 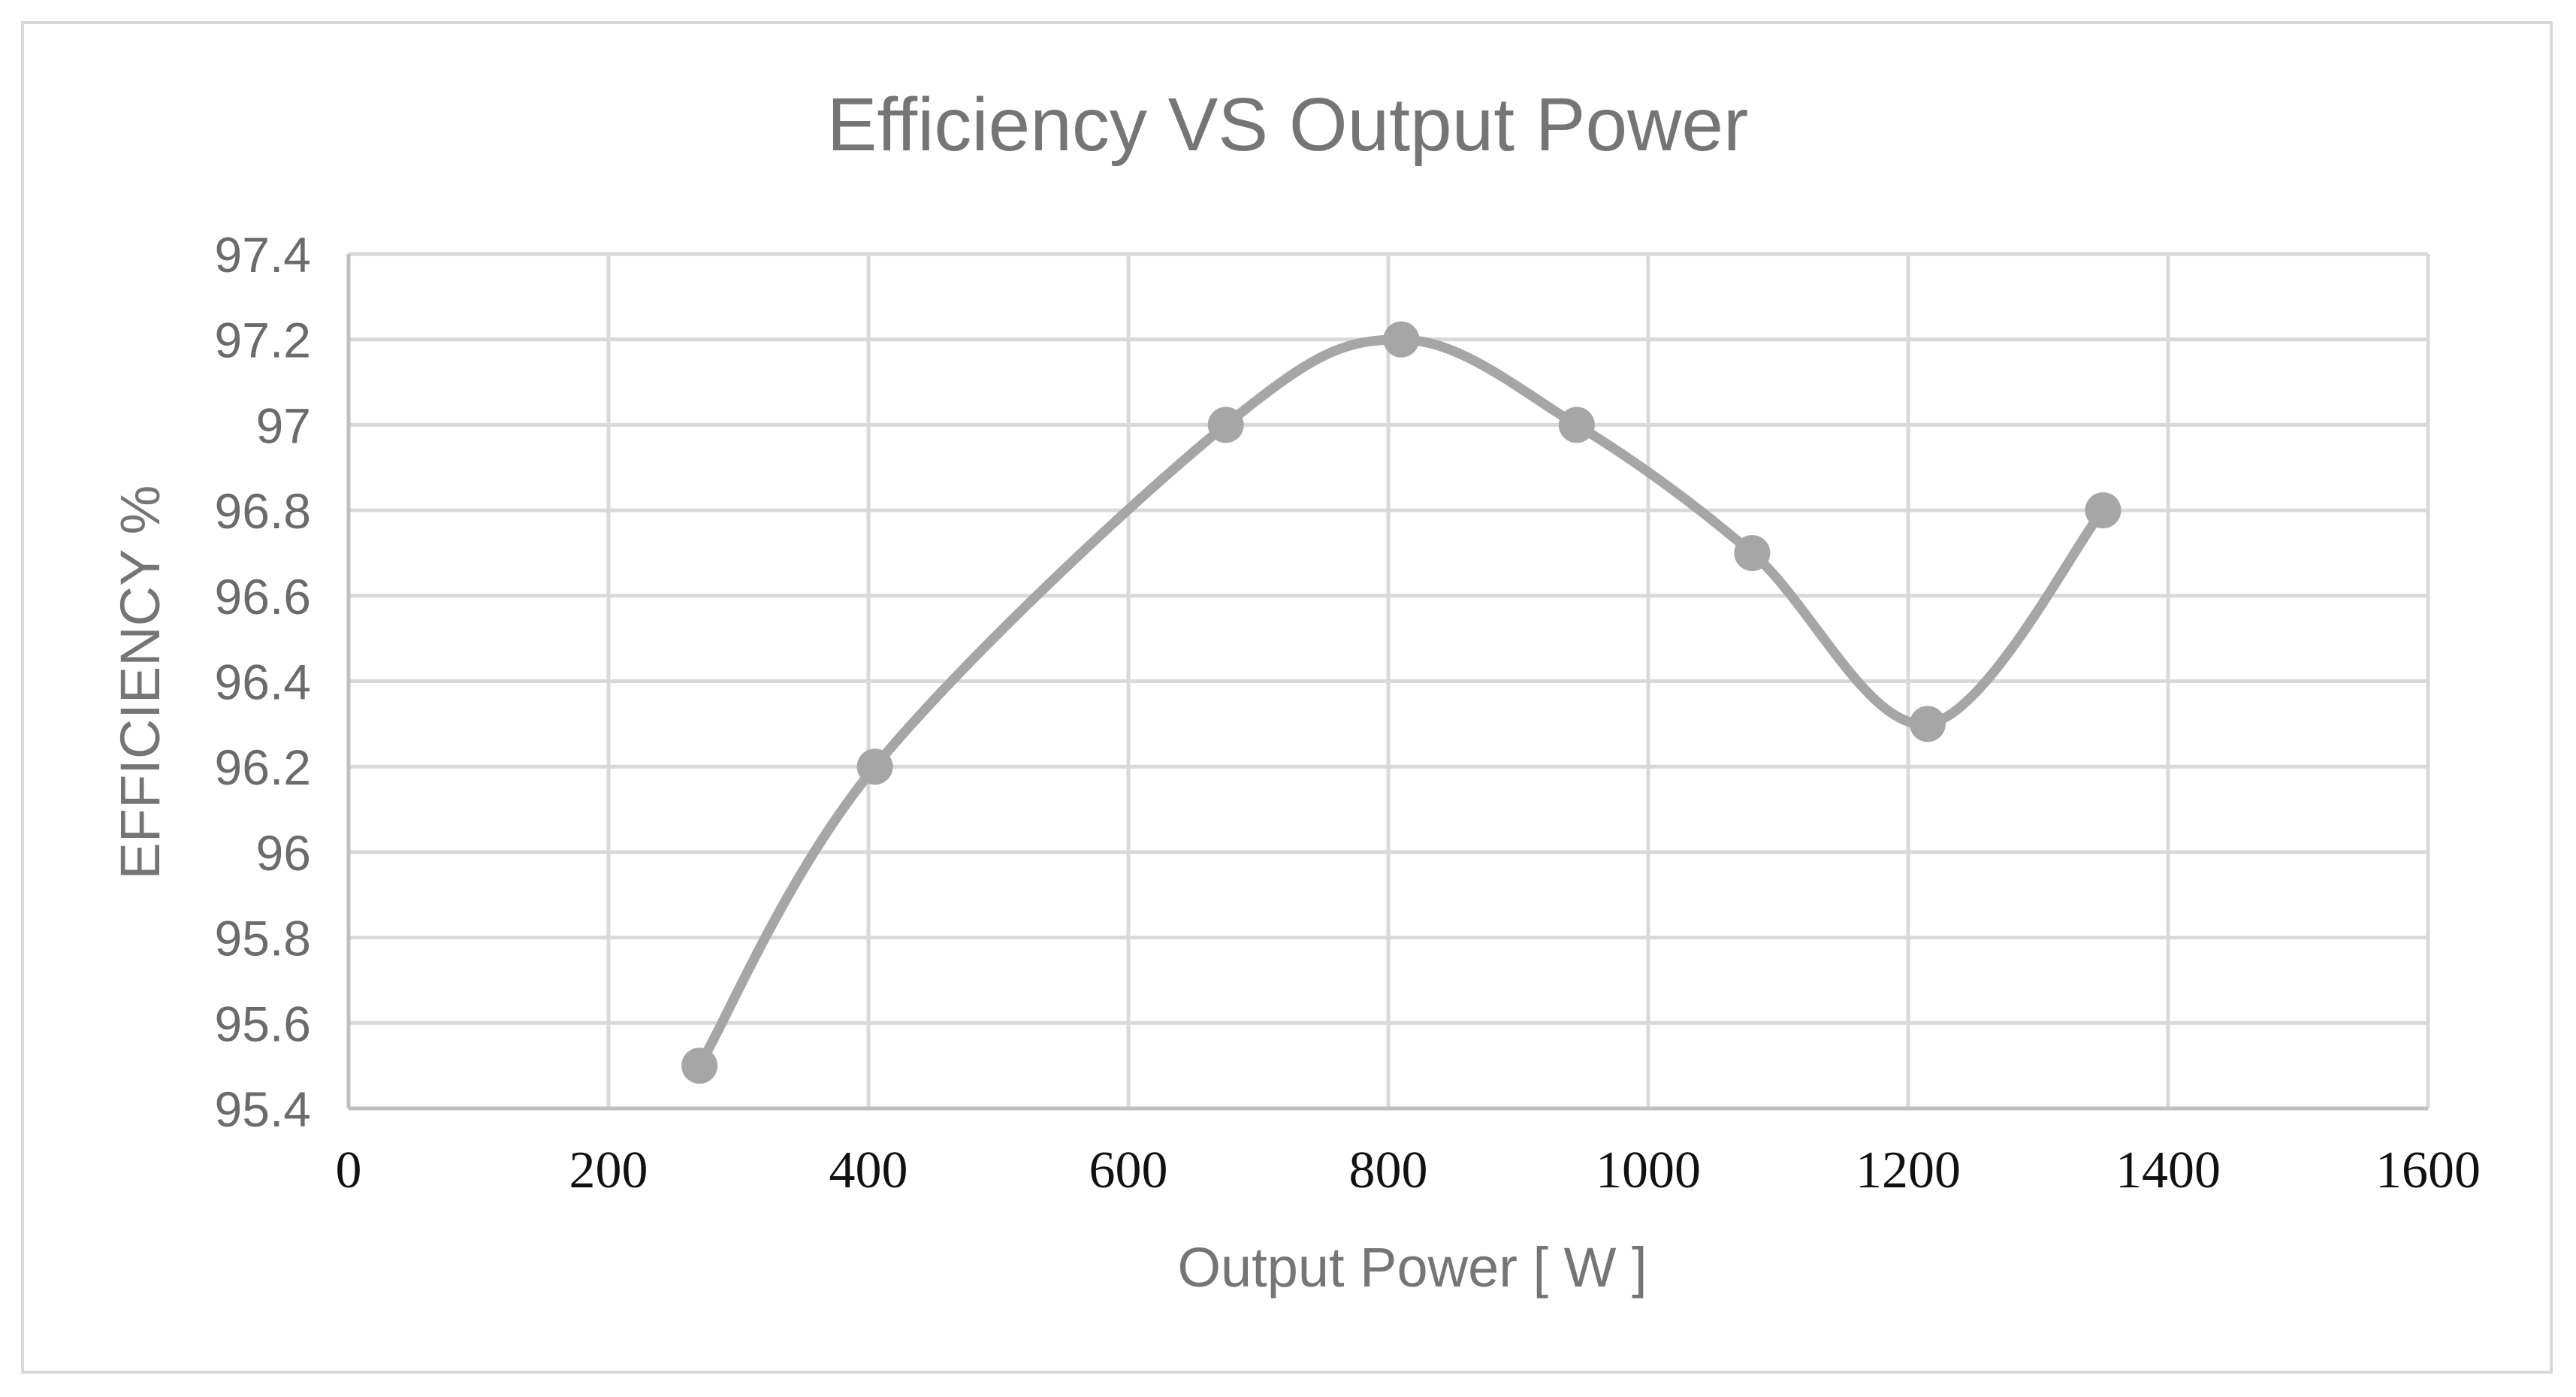 What do you see at coordinates (140, 682) in the screenshot?
I see `y-axis-title: EFFICIENCY %` at bounding box center [140, 682].